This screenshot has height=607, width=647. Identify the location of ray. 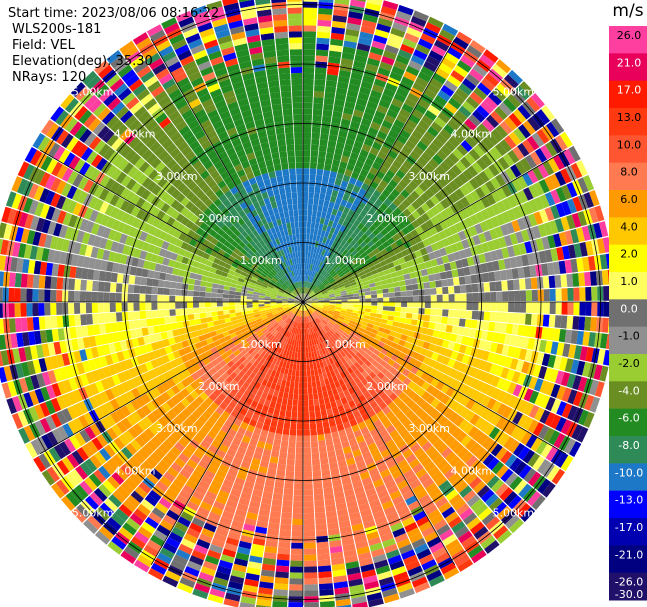
(318, 150).